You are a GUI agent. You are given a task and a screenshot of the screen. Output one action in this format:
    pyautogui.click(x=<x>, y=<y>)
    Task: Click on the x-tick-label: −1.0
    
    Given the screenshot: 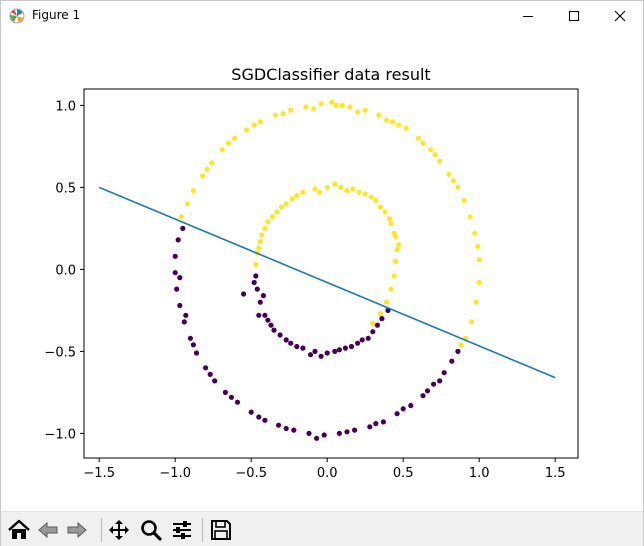 What is the action you would take?
    pyautogui.click(x=175, y=473)
    